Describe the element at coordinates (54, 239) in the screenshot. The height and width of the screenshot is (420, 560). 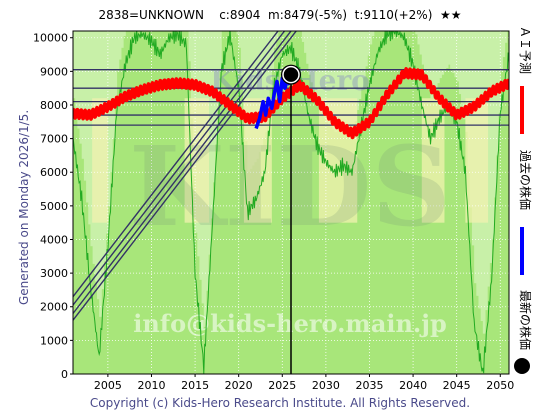
I see `y-tick-label: 4000` at that location.